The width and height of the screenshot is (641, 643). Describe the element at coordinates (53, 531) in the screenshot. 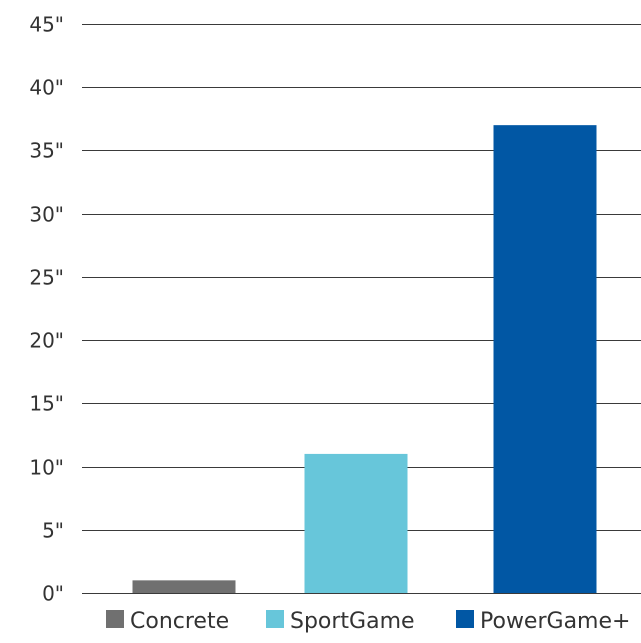

I see `y-tick-label: 5"` at that location.